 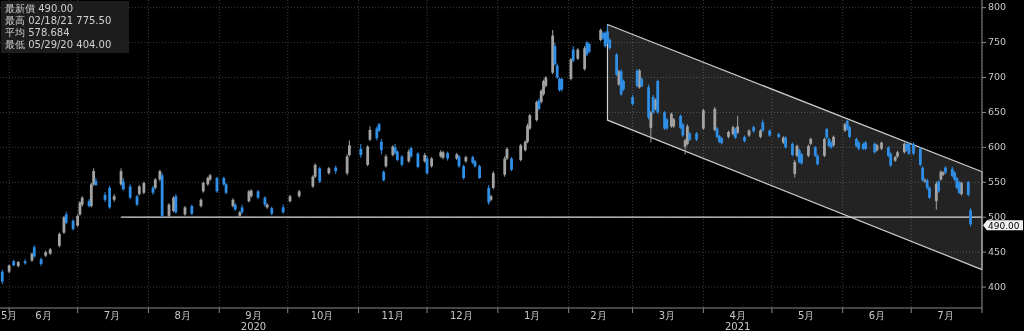 What do you see at coordinates (58, 44) in the screenshot?
I see `annotation: 最低 05/29/20 404.00` at bounding box center [58, 44].